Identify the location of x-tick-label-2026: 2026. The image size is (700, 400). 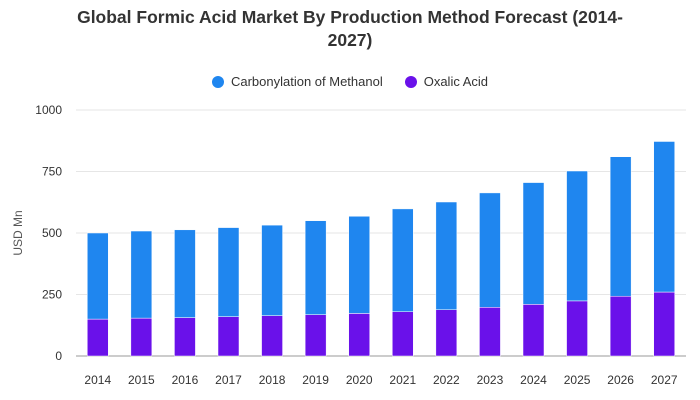
(620, 380).